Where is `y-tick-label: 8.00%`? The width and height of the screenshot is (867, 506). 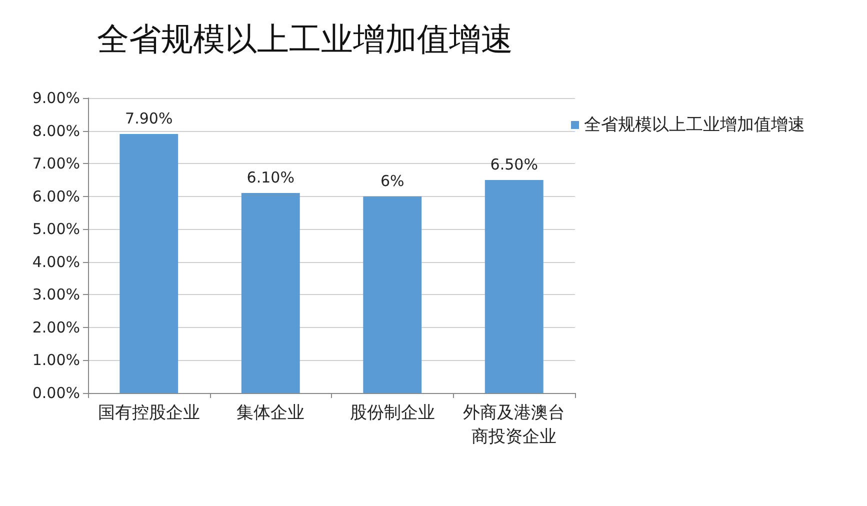
y-tick-label: 8.00% is located at coordinates (56, 131).